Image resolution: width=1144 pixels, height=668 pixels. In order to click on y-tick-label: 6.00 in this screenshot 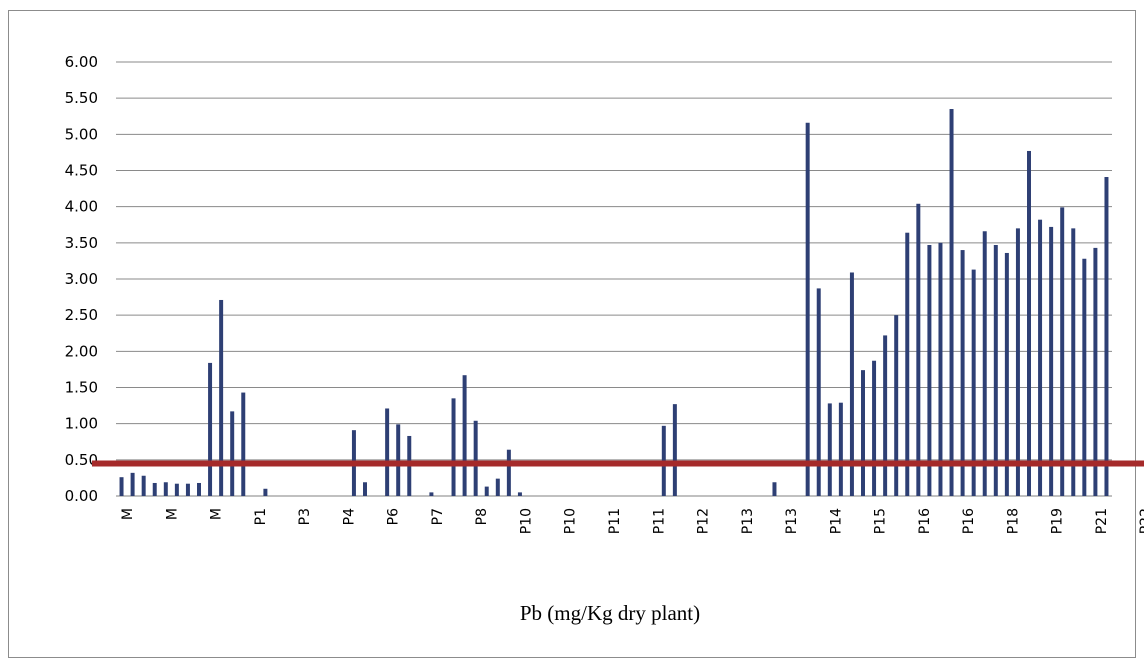, I will do `click(81, 62)`.